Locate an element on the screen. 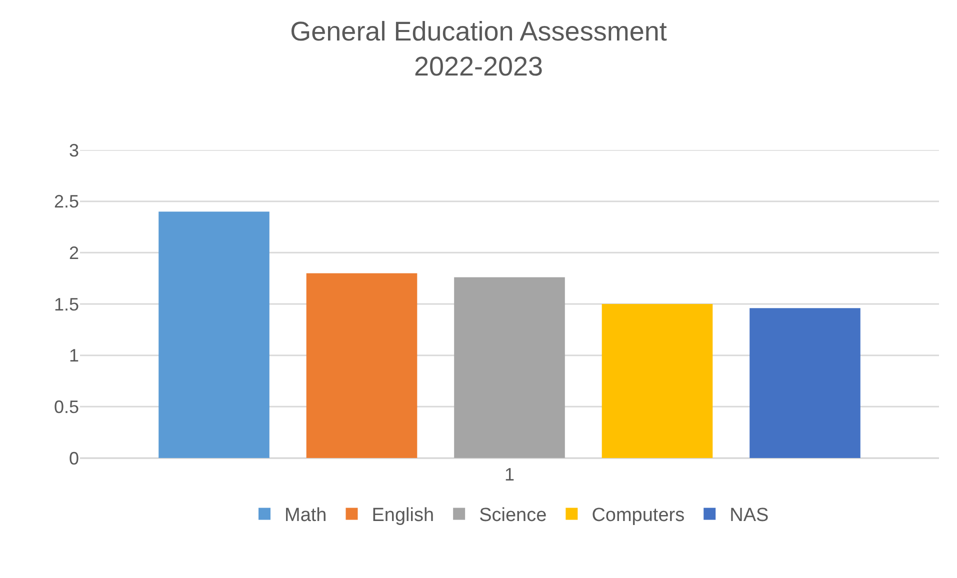 This screenshot has height=578, width=957. y-tick-label: 1.5 is located at coordinates (66, 304).